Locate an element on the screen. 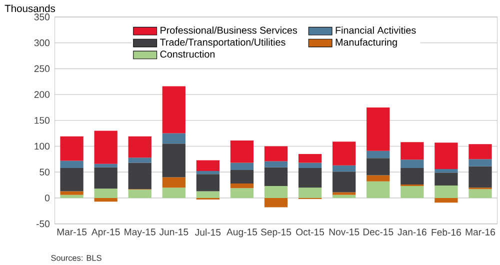 The height and width of the screenshot is (265, 500). y-tick-label: 350 is located at coordinates (42, 16).